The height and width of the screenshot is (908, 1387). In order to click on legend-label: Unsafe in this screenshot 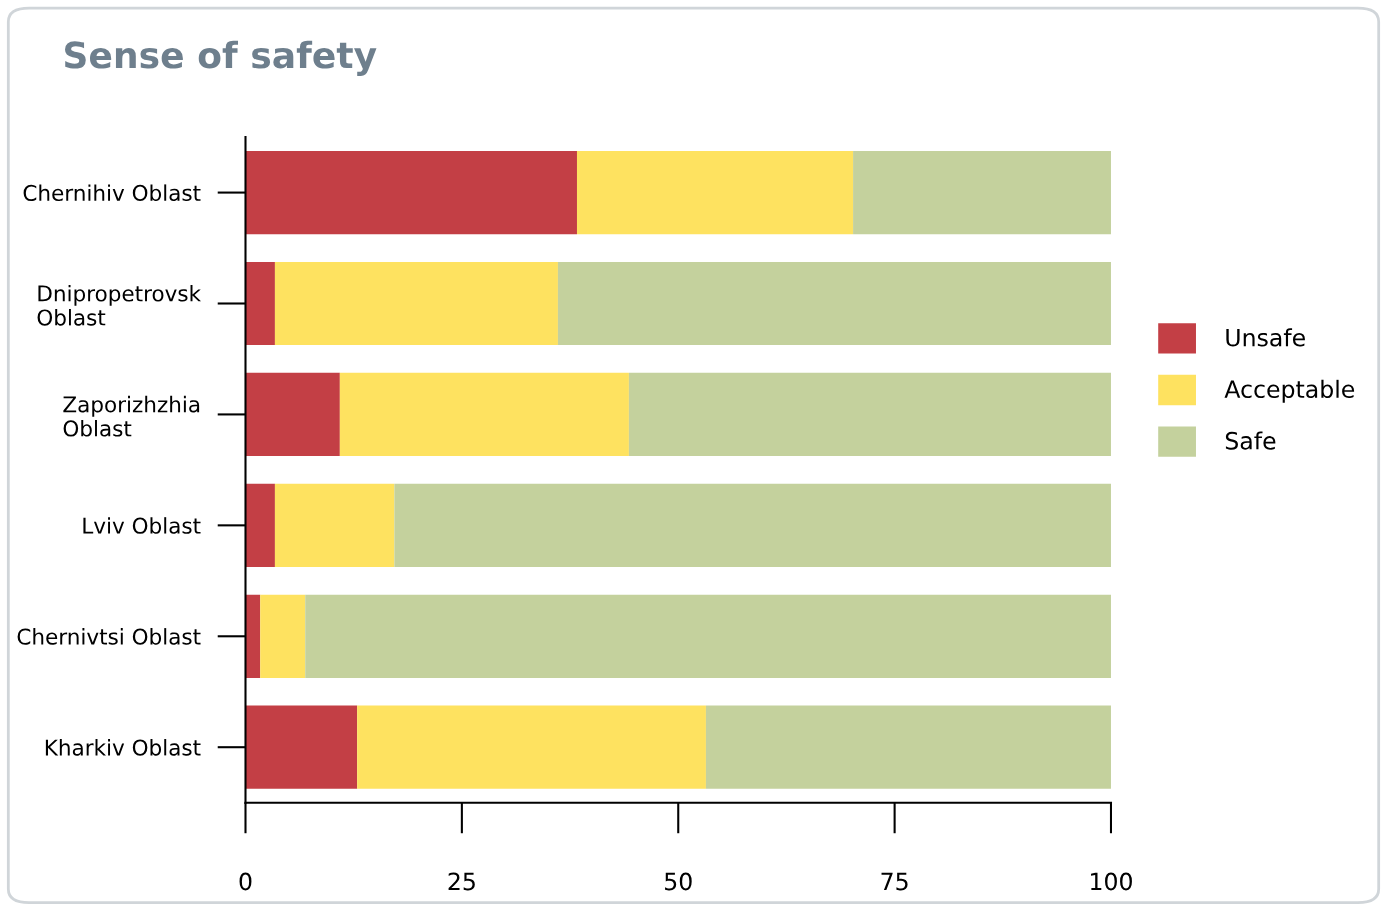, I will do `click(1265, 337)`.